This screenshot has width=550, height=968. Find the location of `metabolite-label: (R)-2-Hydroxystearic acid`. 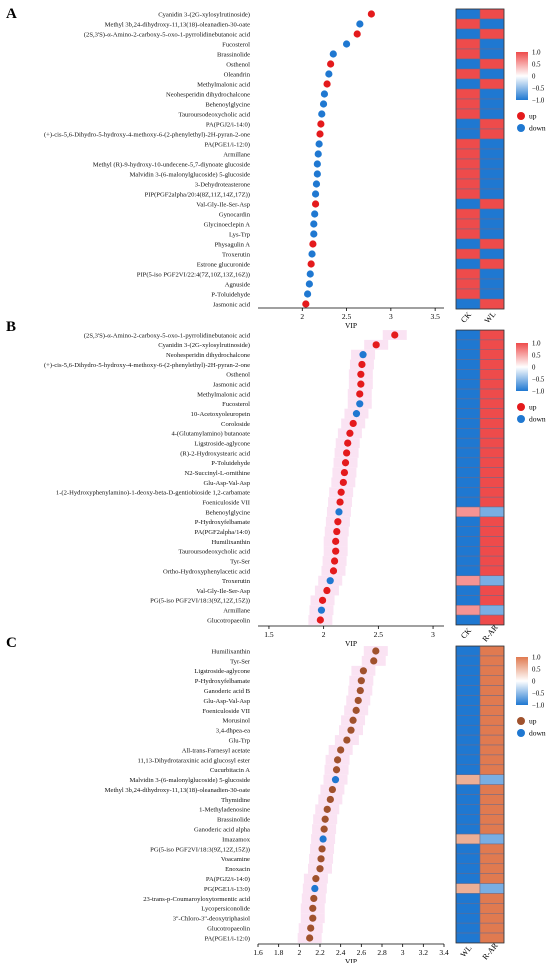

metabolite-label: (R)-2-Hydroxystearic acid is located at coordinates (215, 453).